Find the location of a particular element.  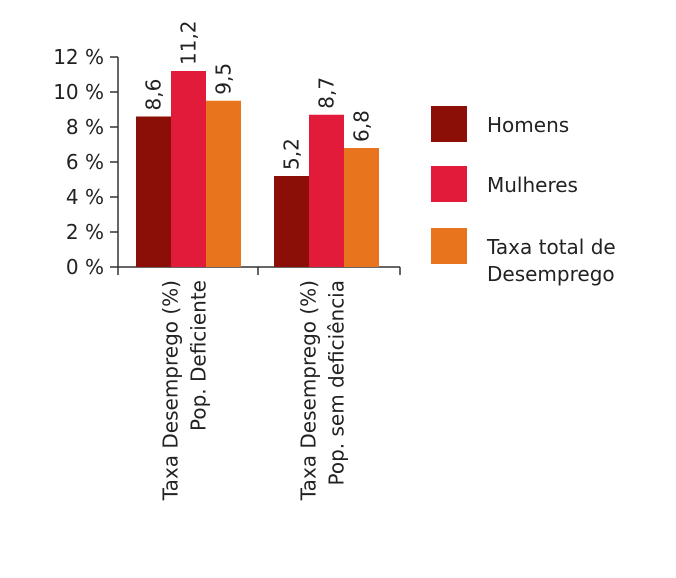

y-tick-label: 12 % is located at coordinates (78, 57).